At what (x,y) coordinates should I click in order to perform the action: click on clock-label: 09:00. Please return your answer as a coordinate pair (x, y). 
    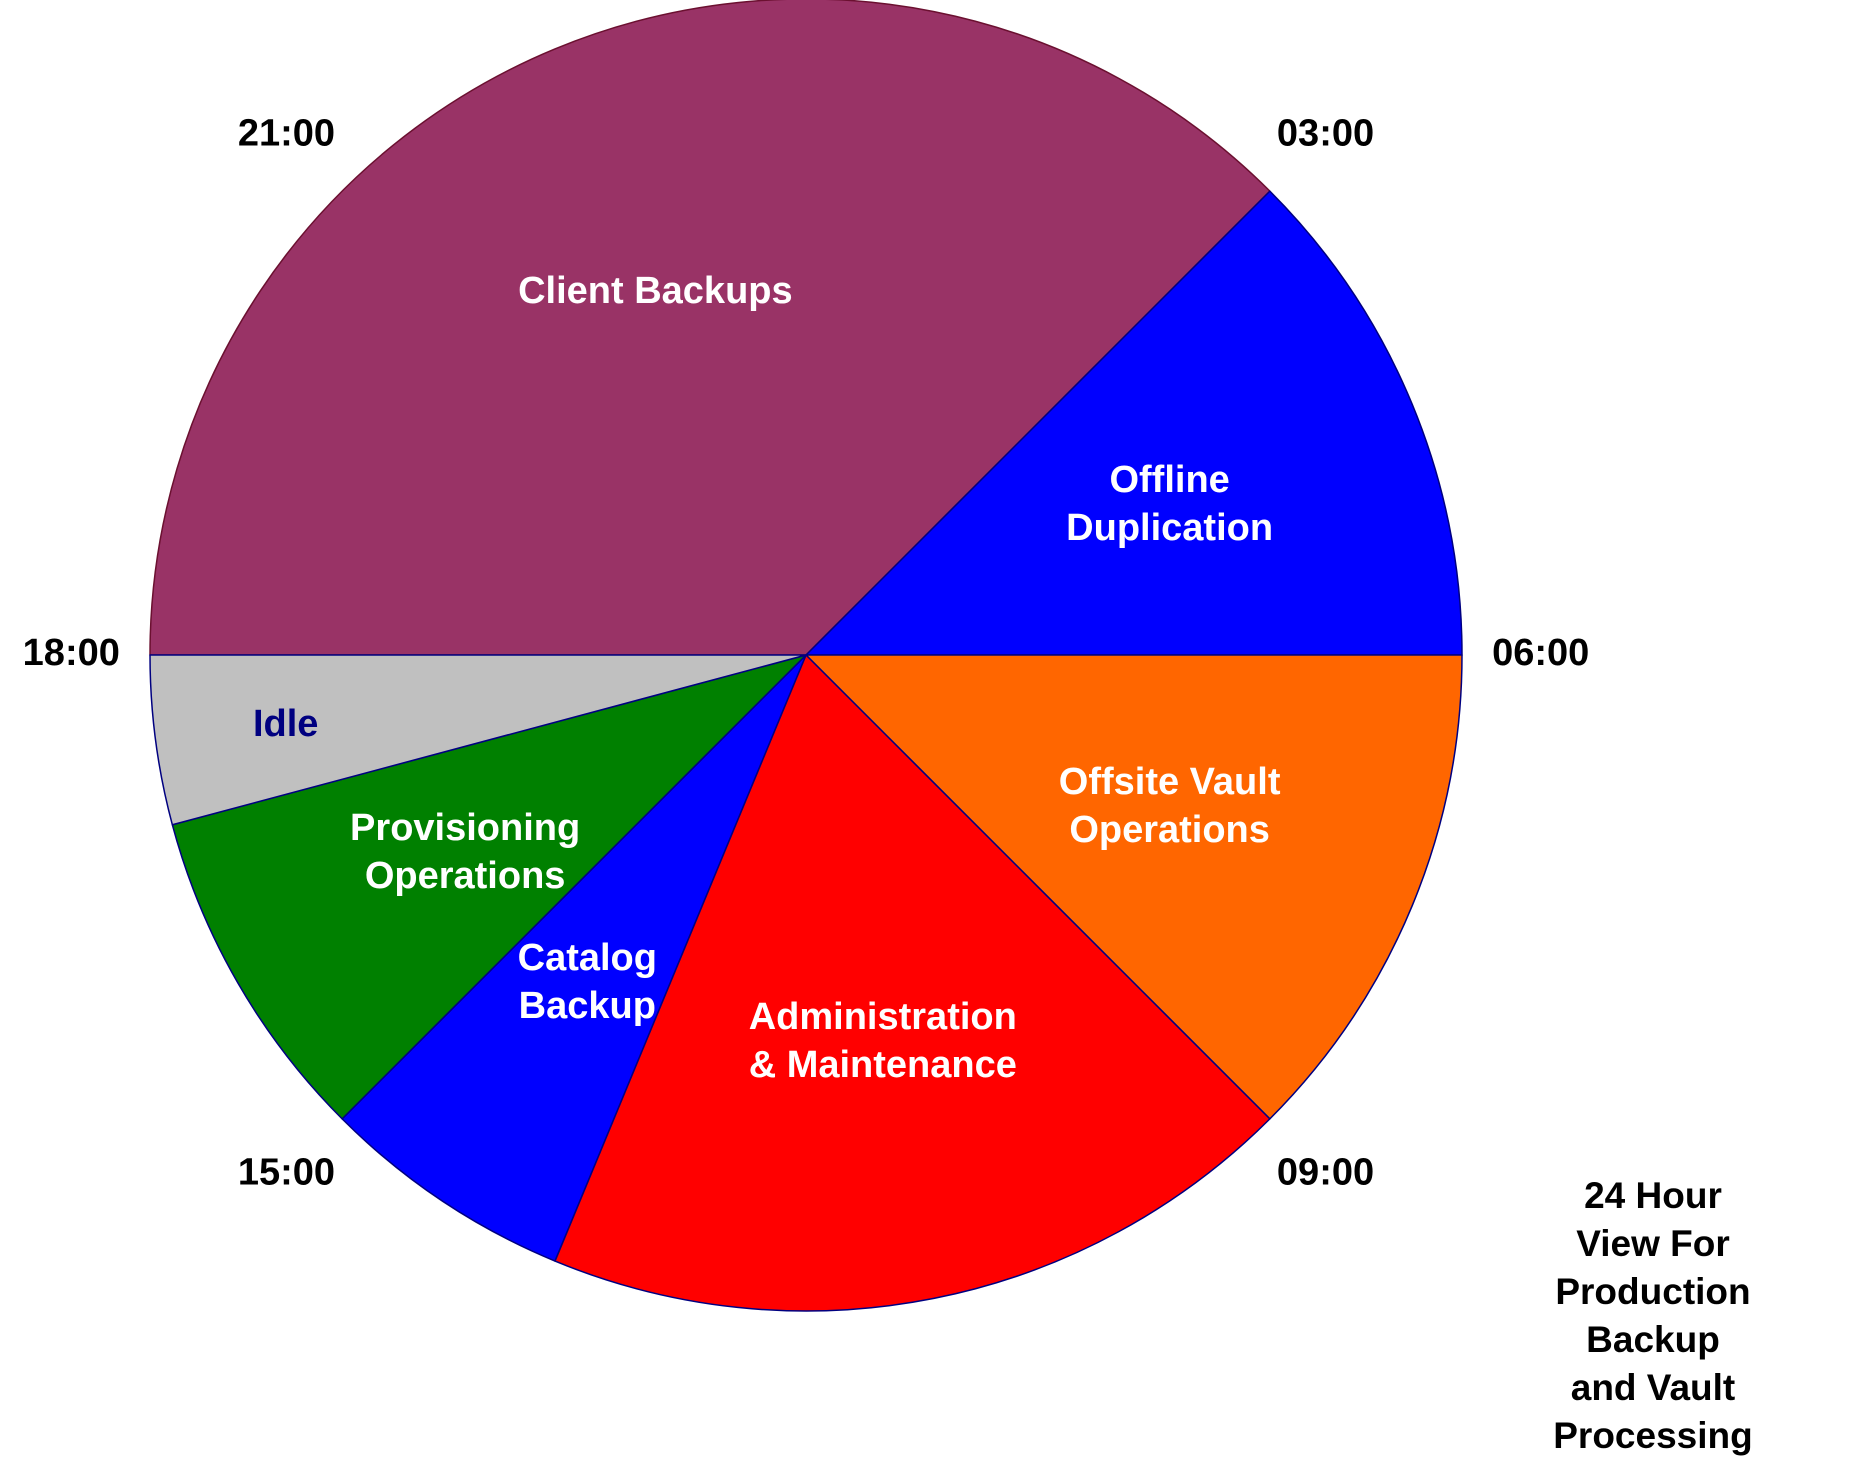
    Looking at the image, I should click on (1325, 1173).